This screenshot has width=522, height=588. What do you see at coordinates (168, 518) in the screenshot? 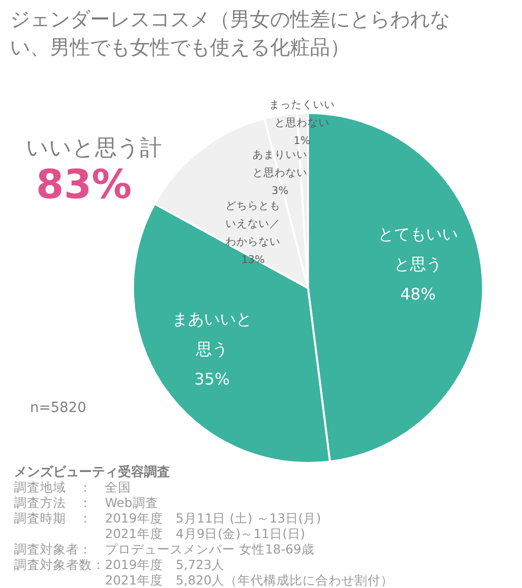
I see `text: 調査時期 ： 2019年度 5月11日 (土) ～13日(月)` at bounding box center [168, 518].